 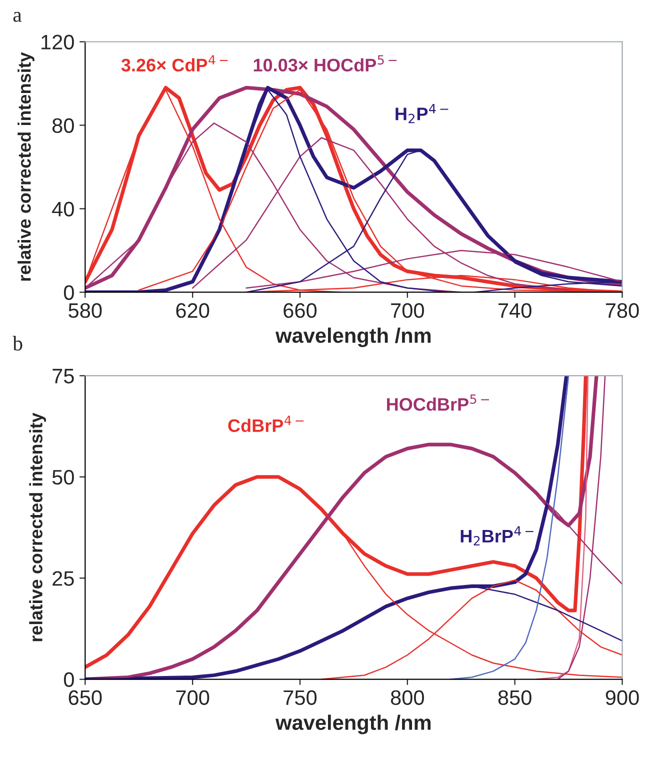 What do you see at coordinates (63, 125) in the screenshot?
I see `y-tick-label: 80` at bounding box center [63, 125].